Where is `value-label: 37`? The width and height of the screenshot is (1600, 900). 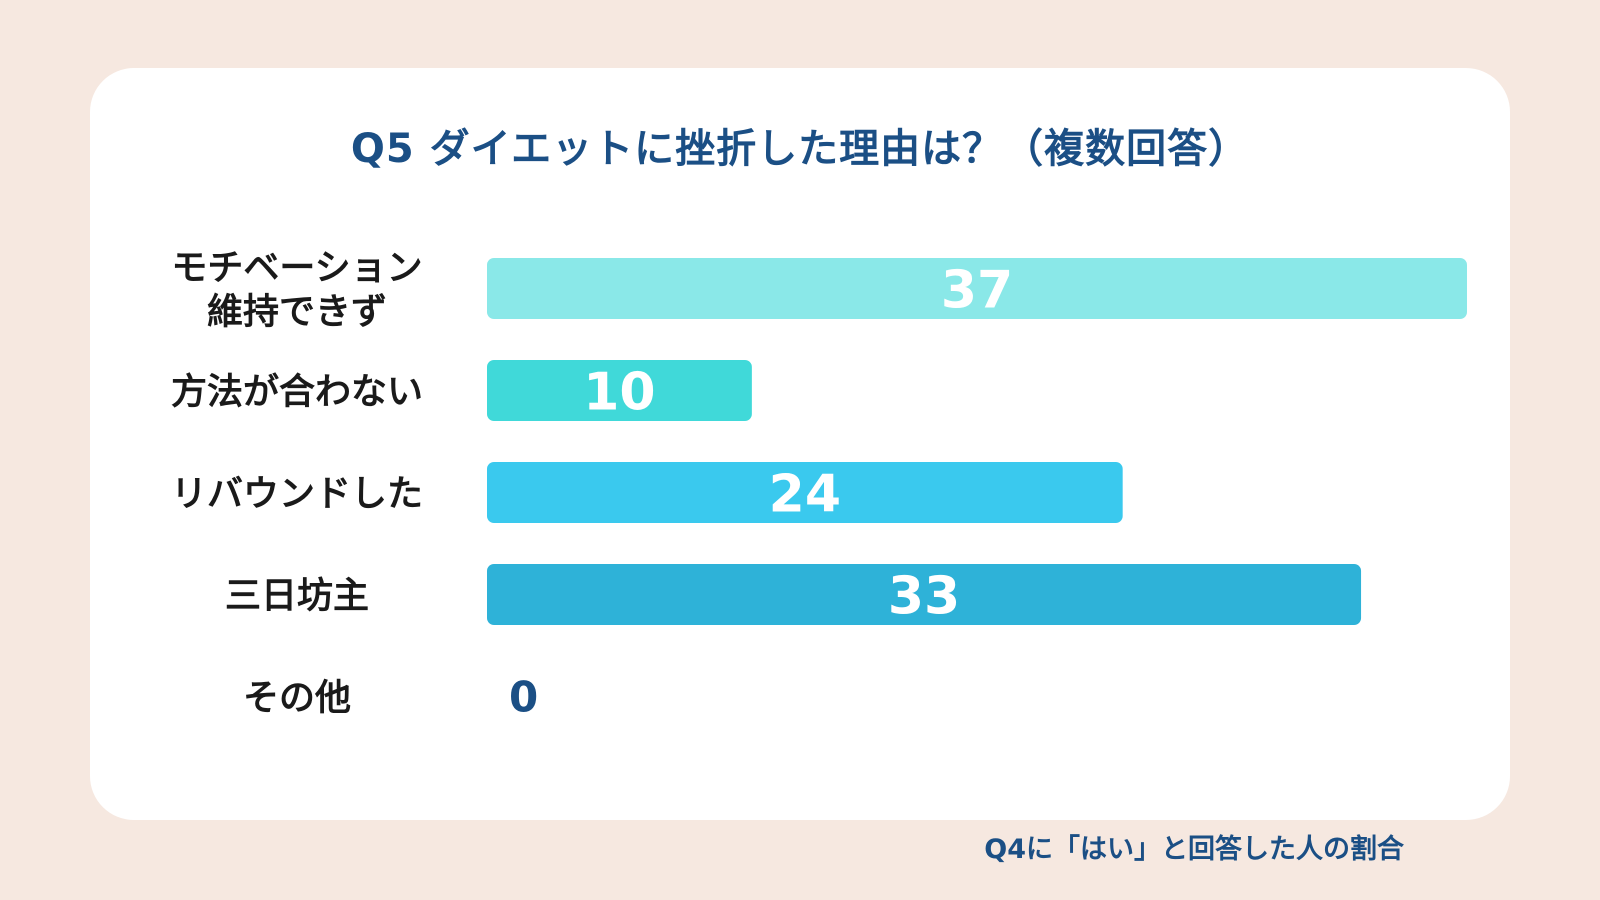 value-label: 37 is located at coordinates (977, 291).